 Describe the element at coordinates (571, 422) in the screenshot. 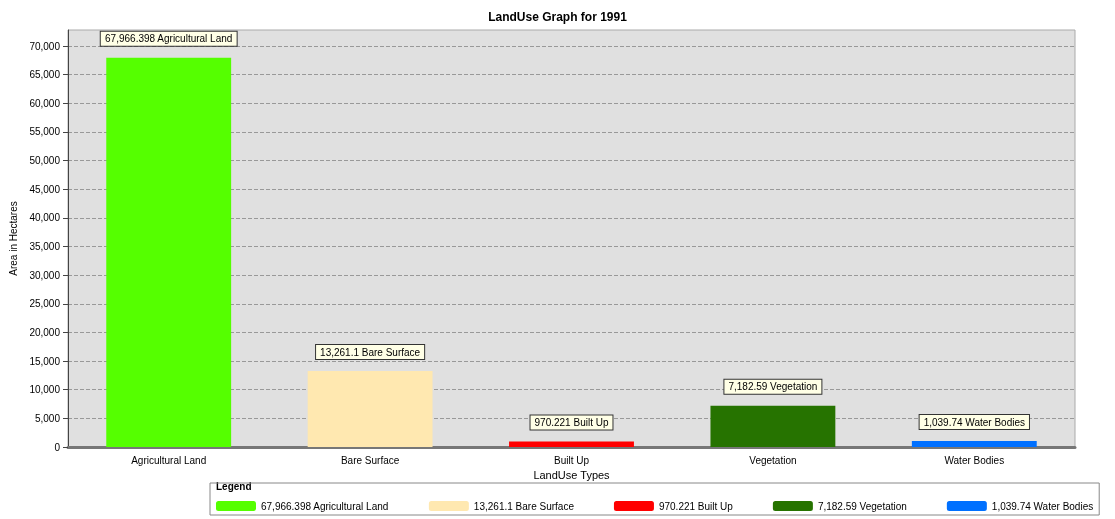

I see `data-label: 970.221 Built Up` at that location.